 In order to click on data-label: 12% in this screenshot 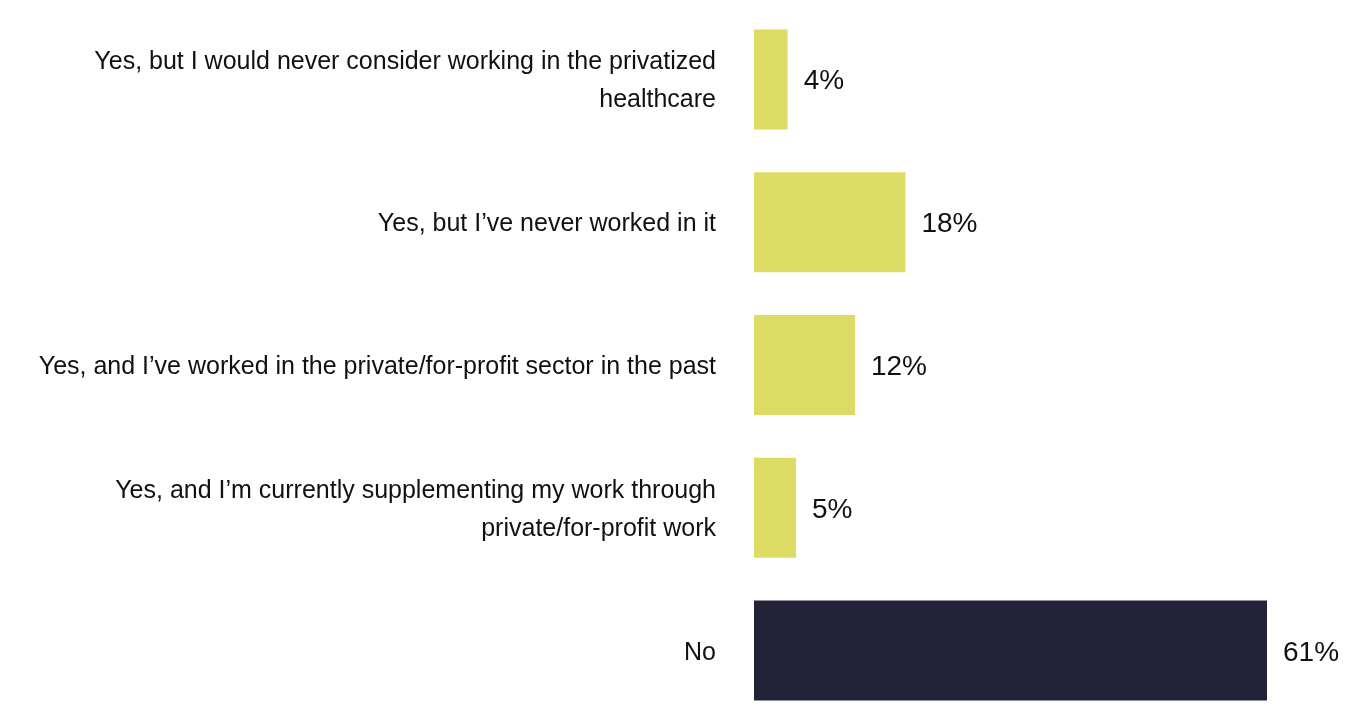, I will do `click(898, 365)`.